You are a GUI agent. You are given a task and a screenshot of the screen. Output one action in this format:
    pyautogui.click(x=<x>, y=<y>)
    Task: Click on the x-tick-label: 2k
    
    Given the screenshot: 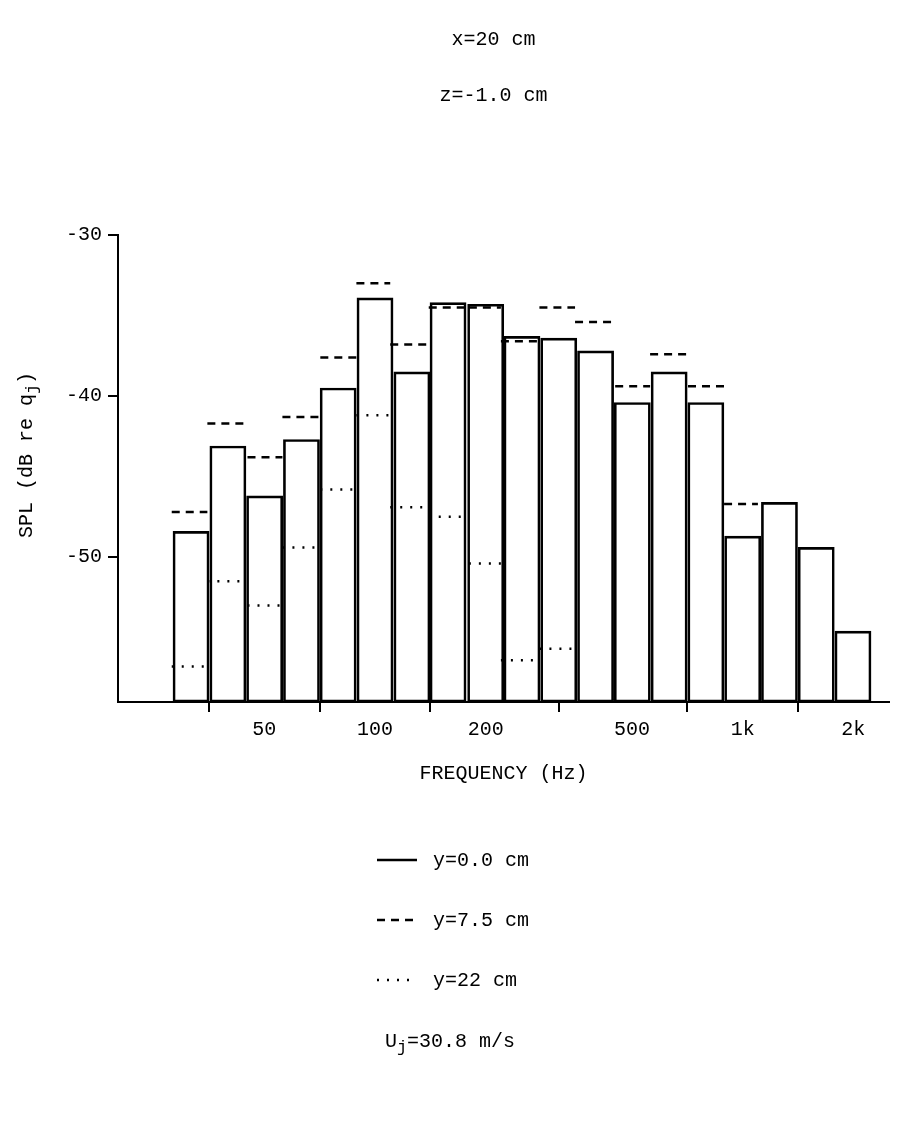 What is the action you would take?
    pyautogui.click(x=853, y=730)
    